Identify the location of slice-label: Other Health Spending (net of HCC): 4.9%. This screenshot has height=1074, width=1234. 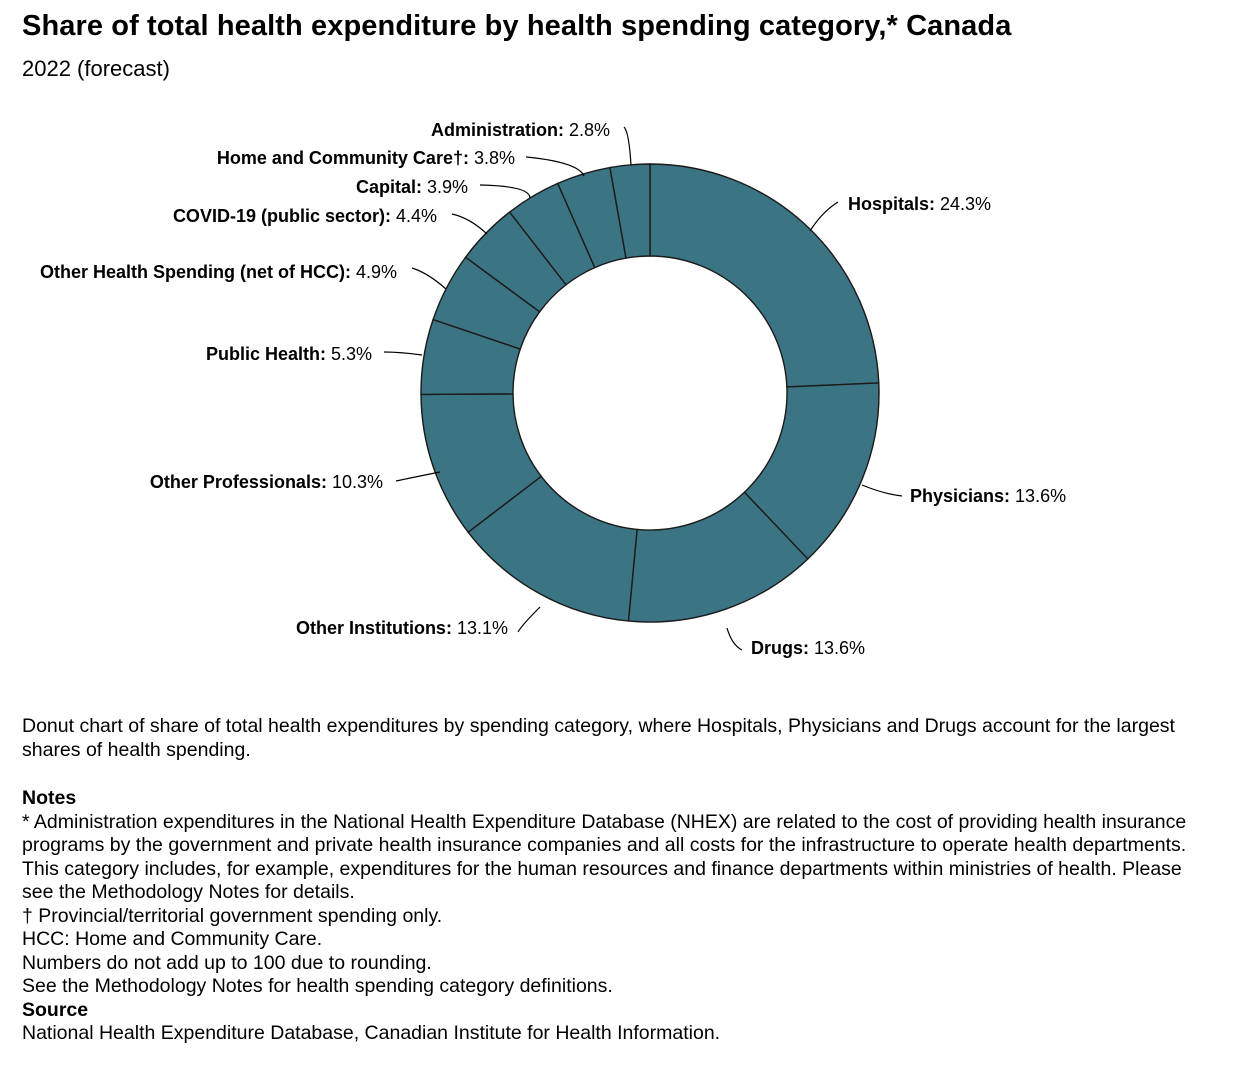
(218, 272).